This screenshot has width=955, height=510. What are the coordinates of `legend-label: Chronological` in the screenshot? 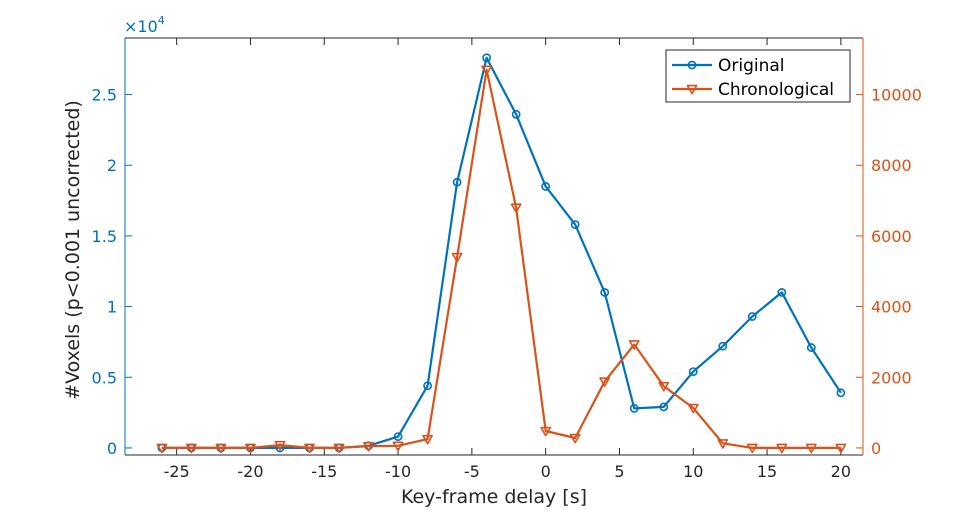 It's located at (776, 90).